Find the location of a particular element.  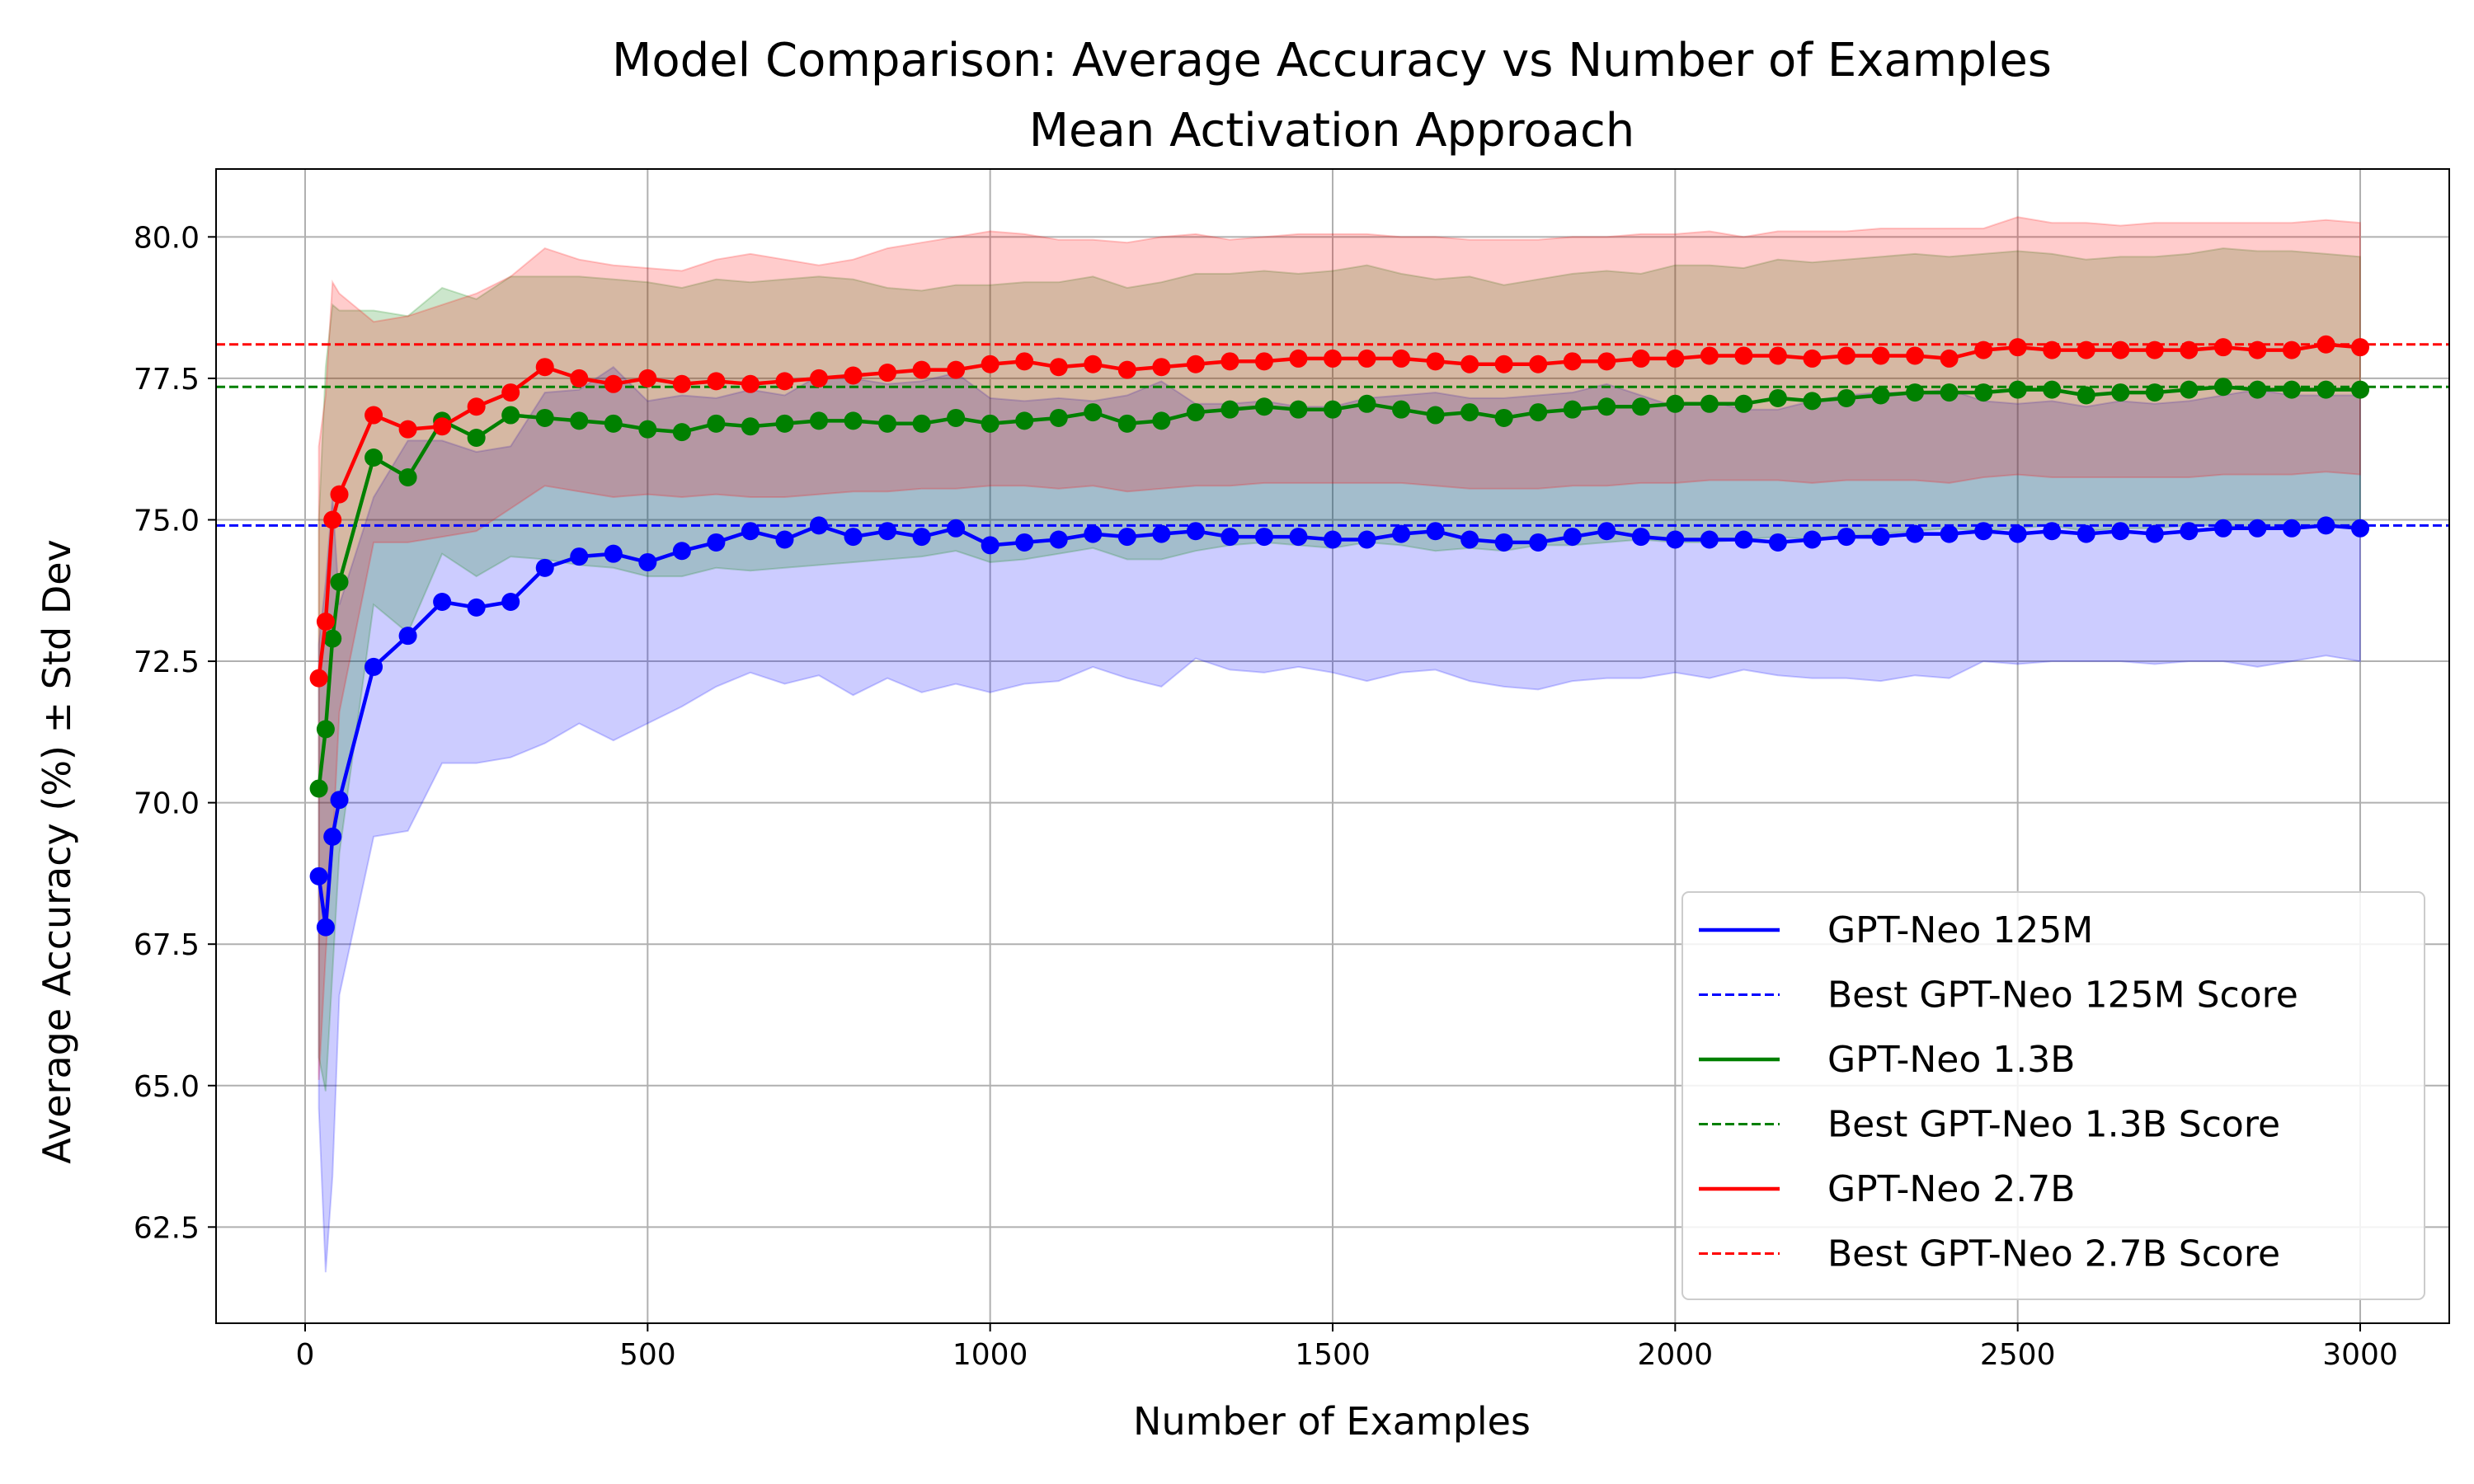

y-tick-label: 80.0 is located at coordinates (167, 238).